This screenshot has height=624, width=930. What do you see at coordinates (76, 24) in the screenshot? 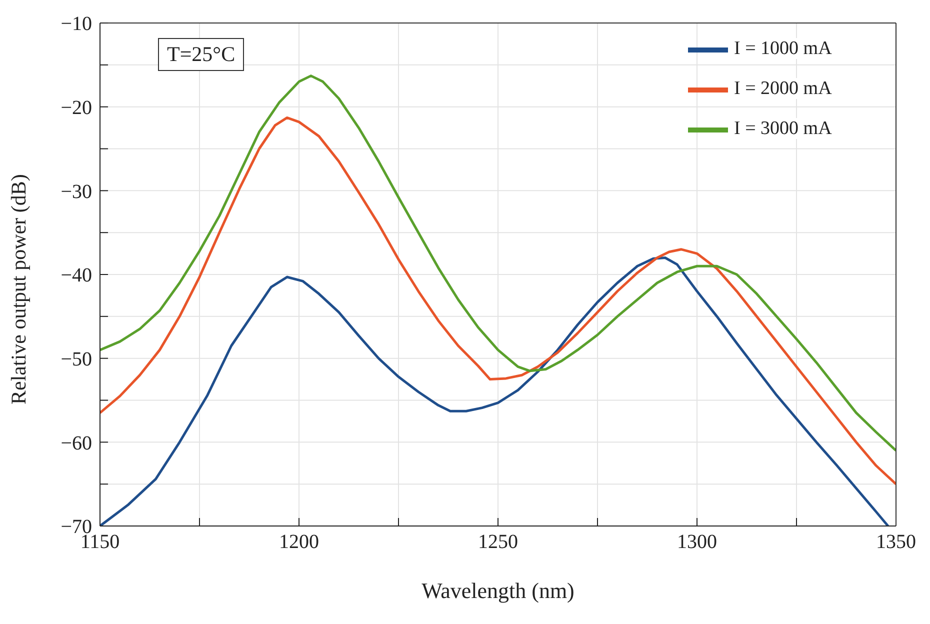
I see `y-tick-label: −10` at bounding box center [76, 24].